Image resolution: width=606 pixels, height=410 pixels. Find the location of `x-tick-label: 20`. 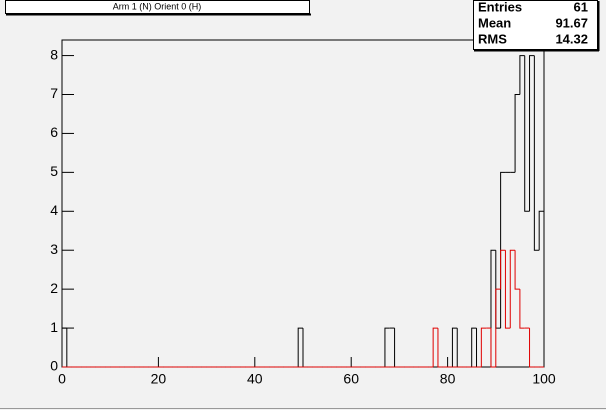

x-tick-label: 20 is located at coordinates (159, 379).